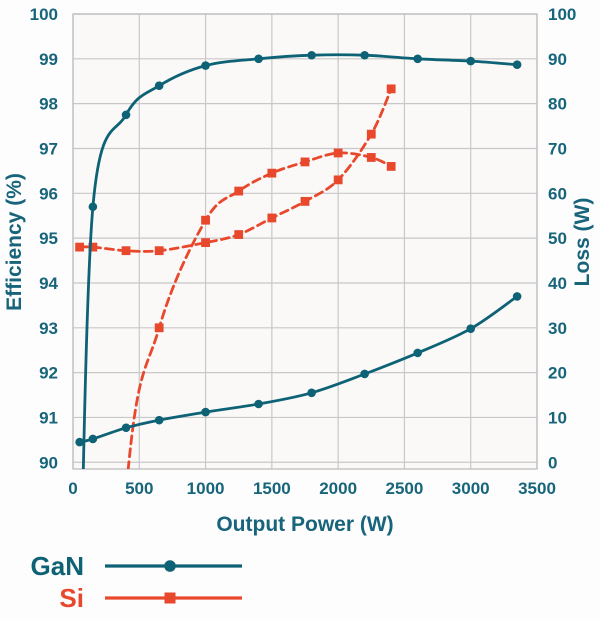  I want to click on left-axis-title: Efficiency (%), so click(14, 242).